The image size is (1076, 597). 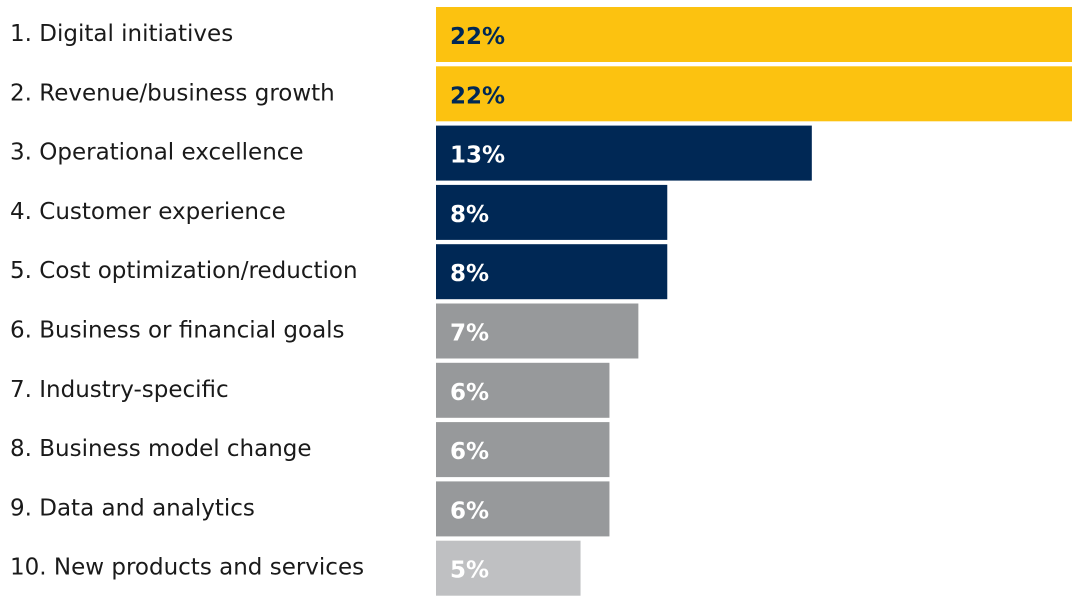 What do you see at coordinates (119, 390) in the screenshot?
I see `category-label: 7. Industry-specific` at bounding box center [119, 390].